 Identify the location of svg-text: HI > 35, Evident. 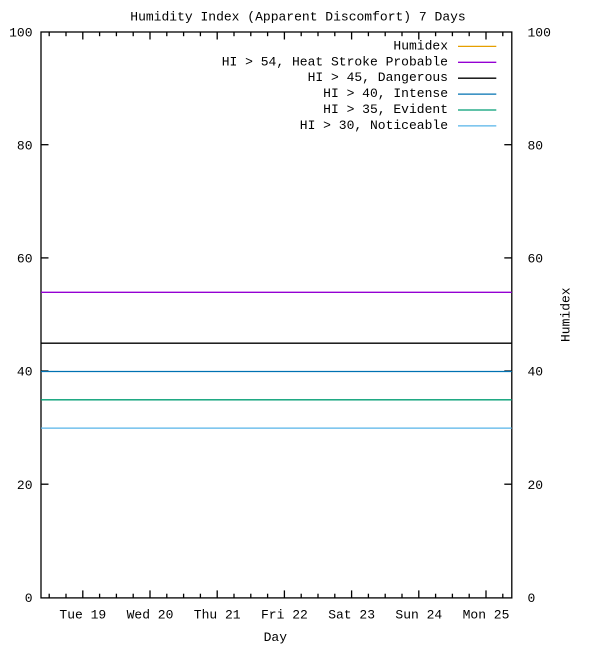
(385, 109).